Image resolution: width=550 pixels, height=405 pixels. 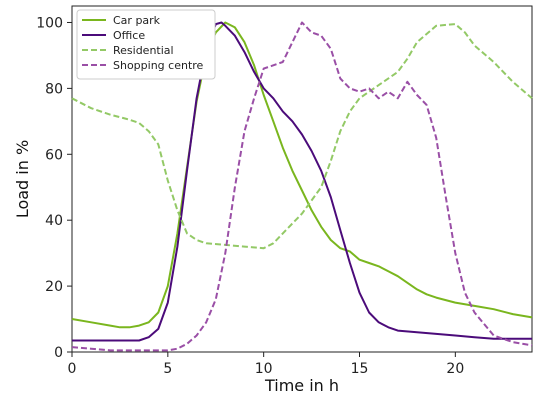 What do you see at coordinates (54, 155) in the screenshot?
I see `y-tick-label: 60` at bounding box center [54, 155].